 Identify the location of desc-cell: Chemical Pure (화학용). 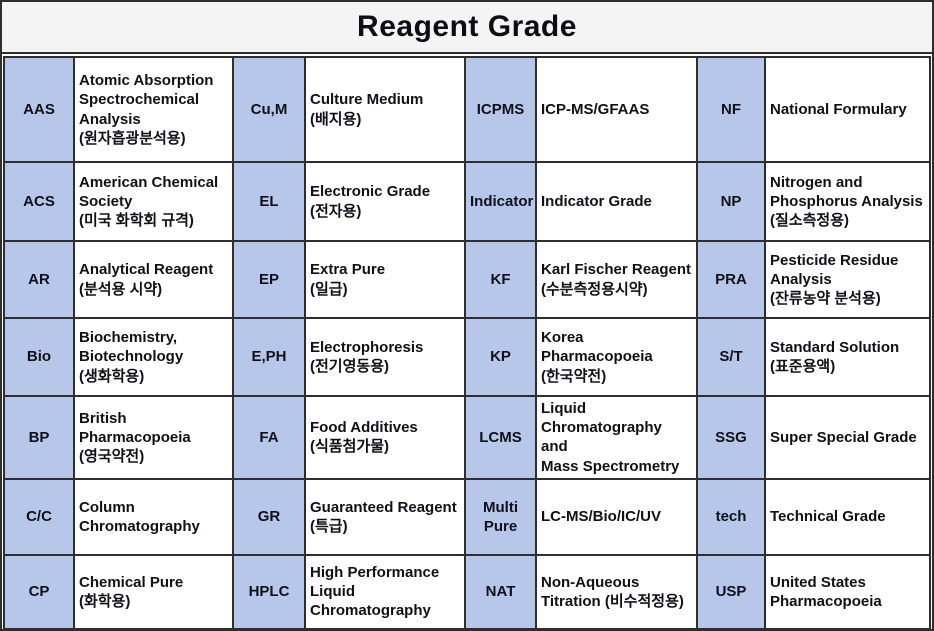
(153, 591).